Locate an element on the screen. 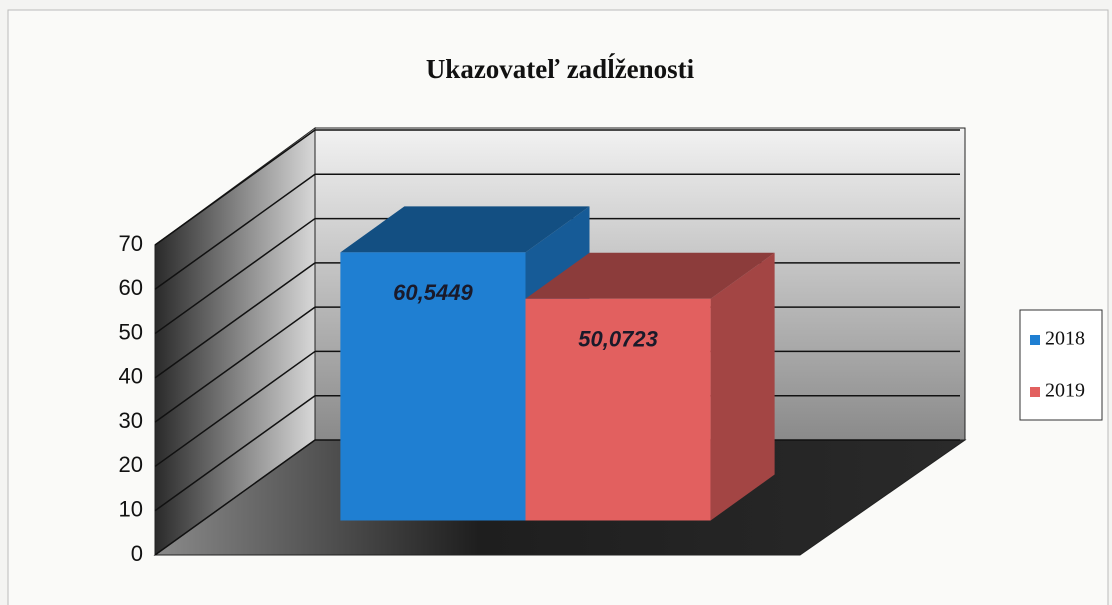  y-tick-label: 30 is located at coordinates (131, 420).